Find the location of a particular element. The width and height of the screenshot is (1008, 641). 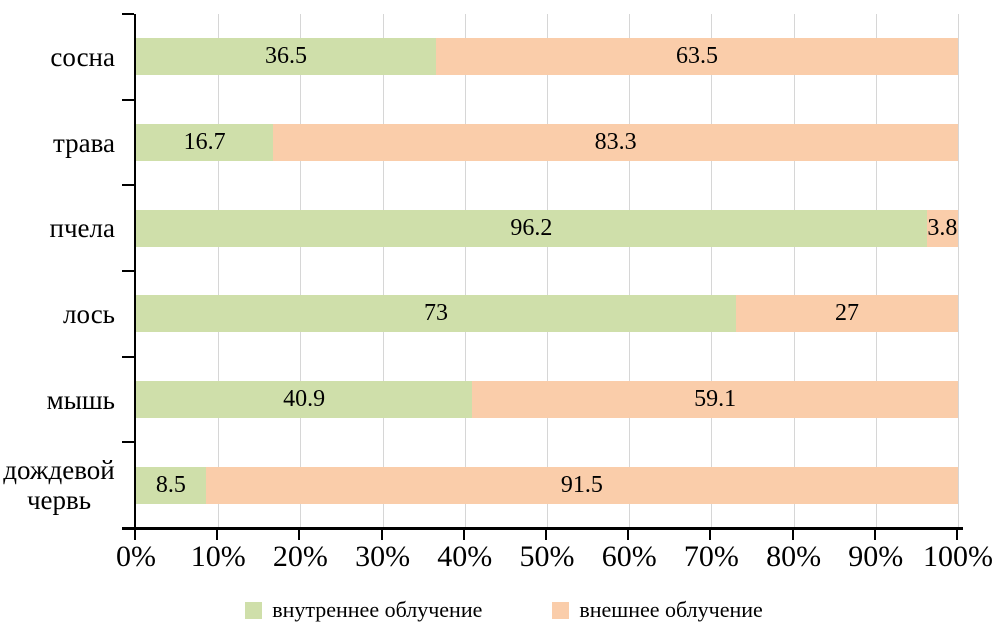

bar-segment: 36.5 is located at coordinates (286, 57).